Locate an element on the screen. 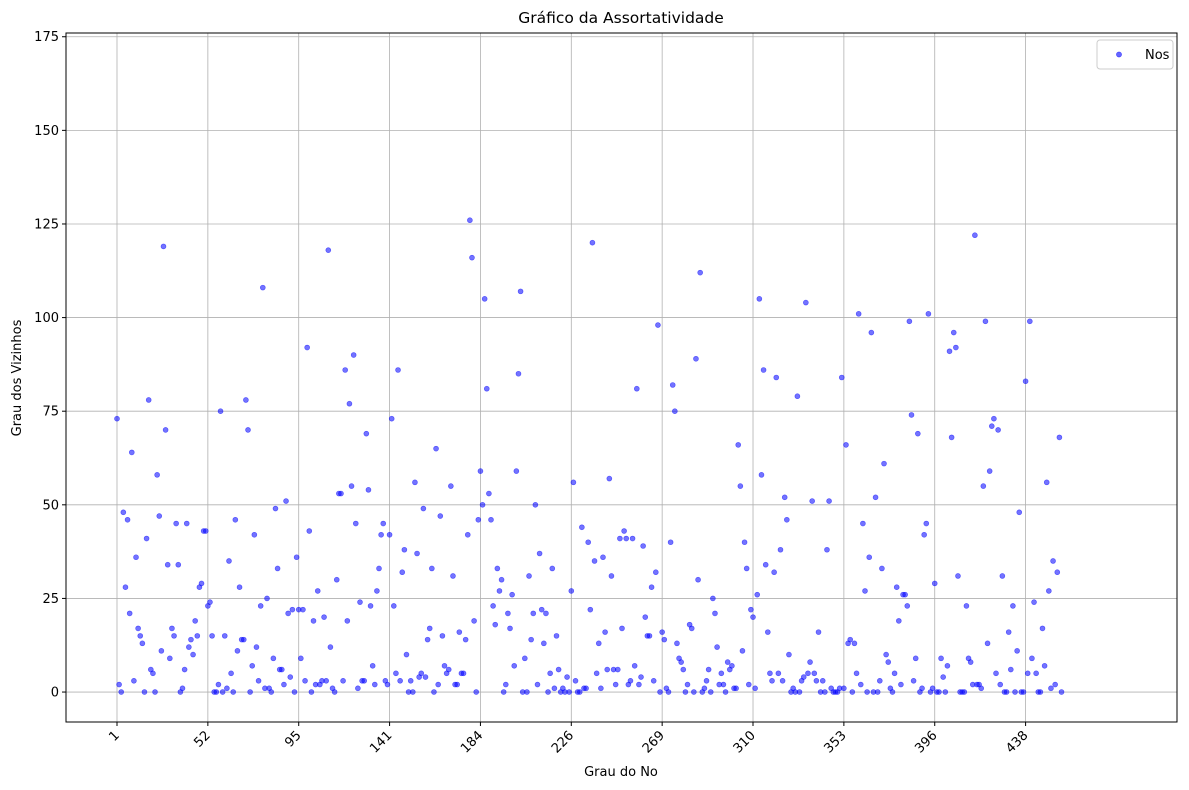 The width and height of the screenshot is (1189, 790). x-axis-title: Grau do No is located at coordinates (621, 772).